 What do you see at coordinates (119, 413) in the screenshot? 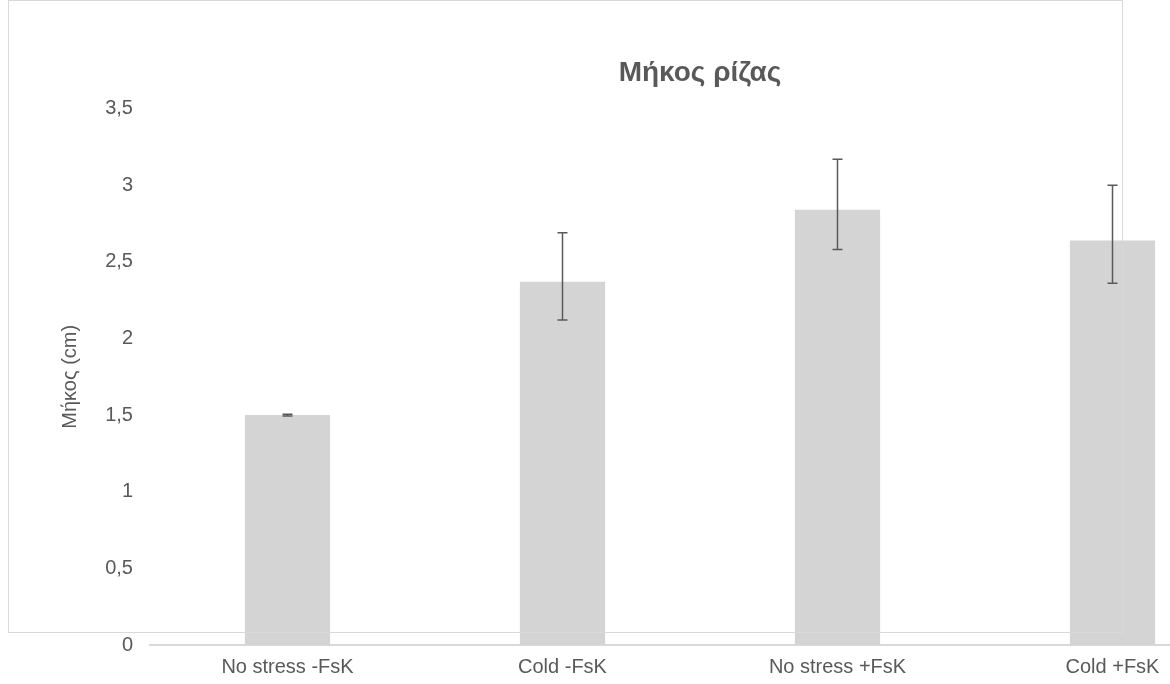
I see `y-tick-label: 1,5` at bounding box center [119, 413].